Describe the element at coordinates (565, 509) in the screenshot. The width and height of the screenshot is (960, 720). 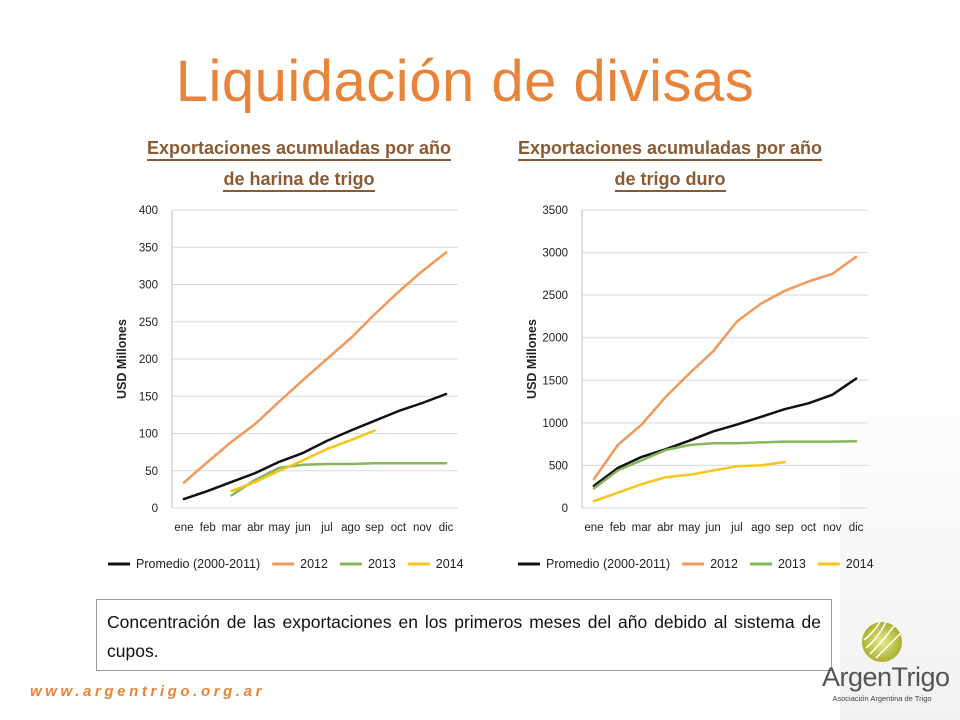
I see `chart-2-ytick-label: 0` at that location.